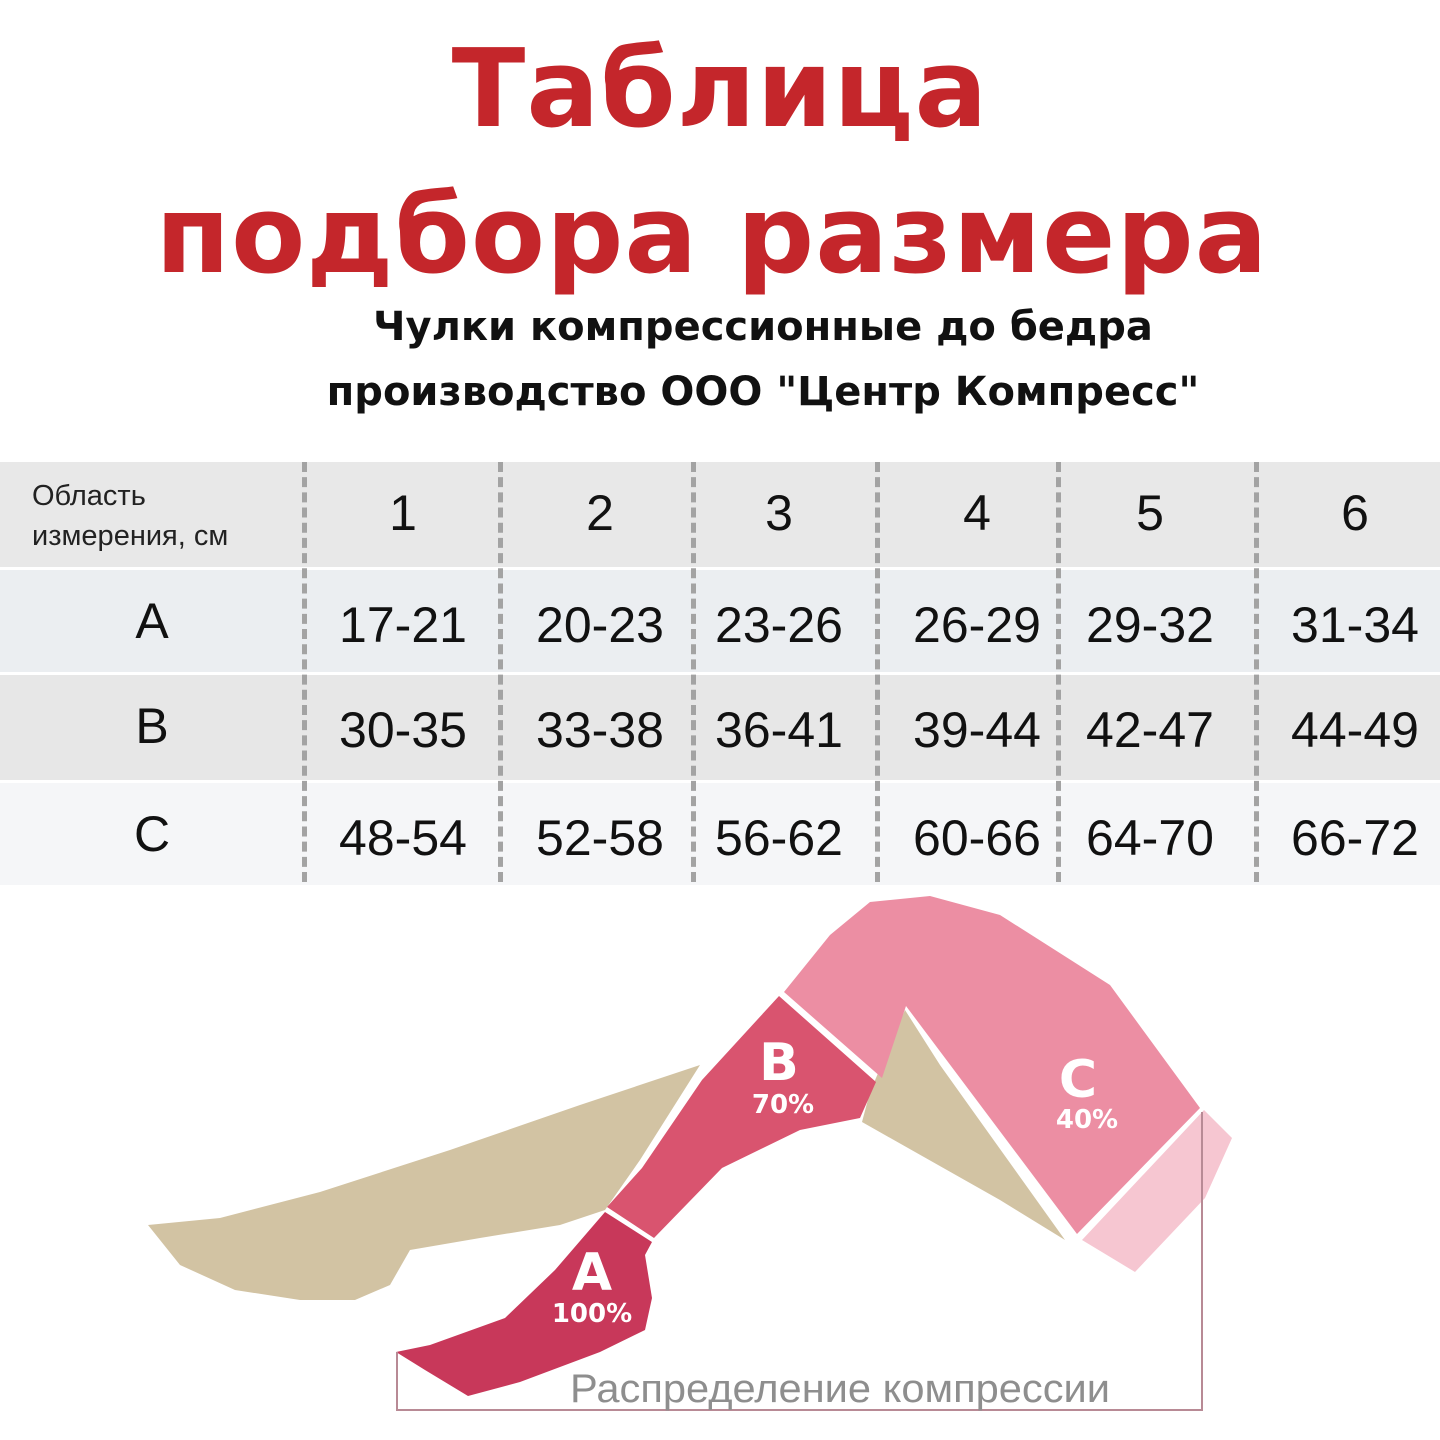 Image resolution: width=1440 pixels, height=1440 pixels. I want to click on size-header: 6, so click(1355, 513).